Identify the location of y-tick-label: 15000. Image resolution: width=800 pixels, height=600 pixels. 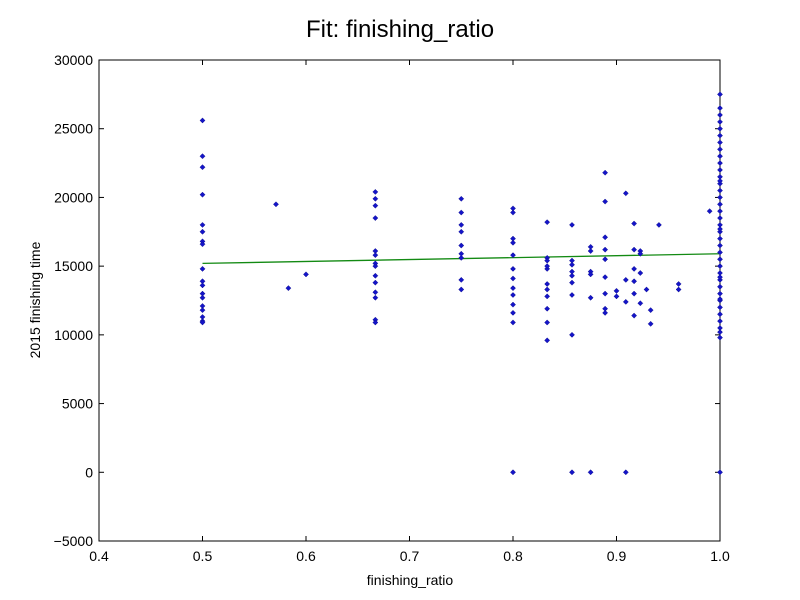
(73, 266).